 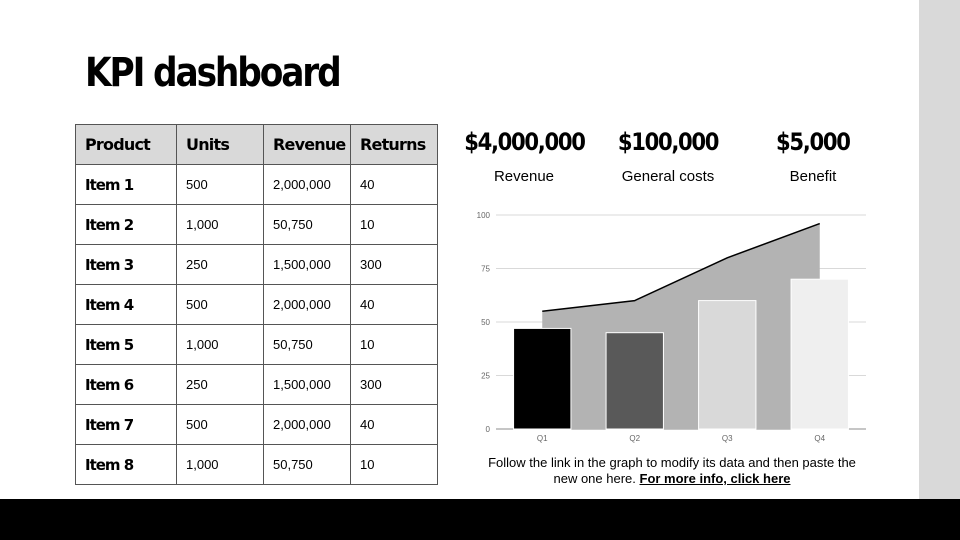 I want to click on header-units: Units, so click(x=220, y=144).